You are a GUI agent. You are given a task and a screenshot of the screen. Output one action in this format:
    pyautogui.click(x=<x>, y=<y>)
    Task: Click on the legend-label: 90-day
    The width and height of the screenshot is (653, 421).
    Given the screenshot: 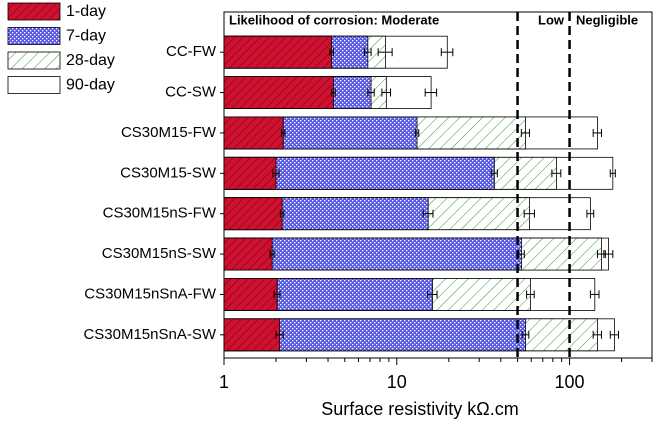 What is the action you would take?
    pyautogui.click(x=90, y=85)
    